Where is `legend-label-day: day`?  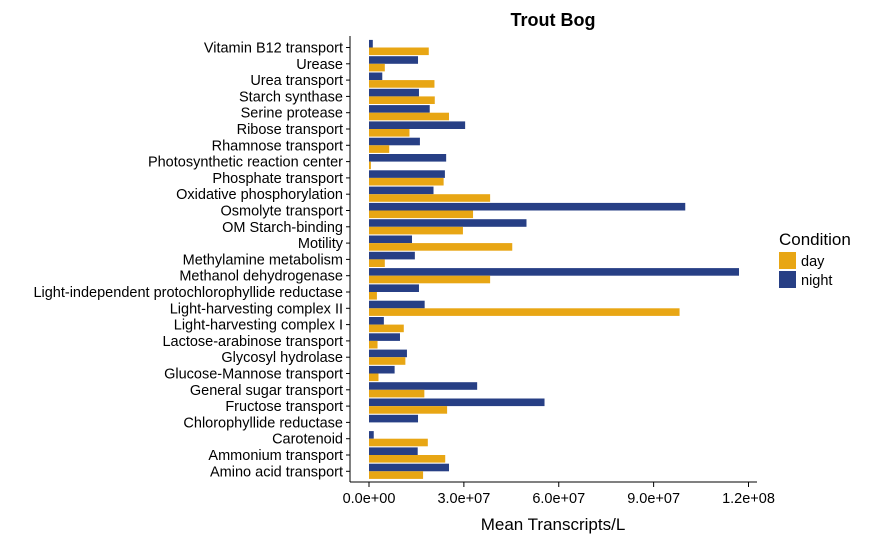
legend-label-day: day is located at coordinates (813, 262).